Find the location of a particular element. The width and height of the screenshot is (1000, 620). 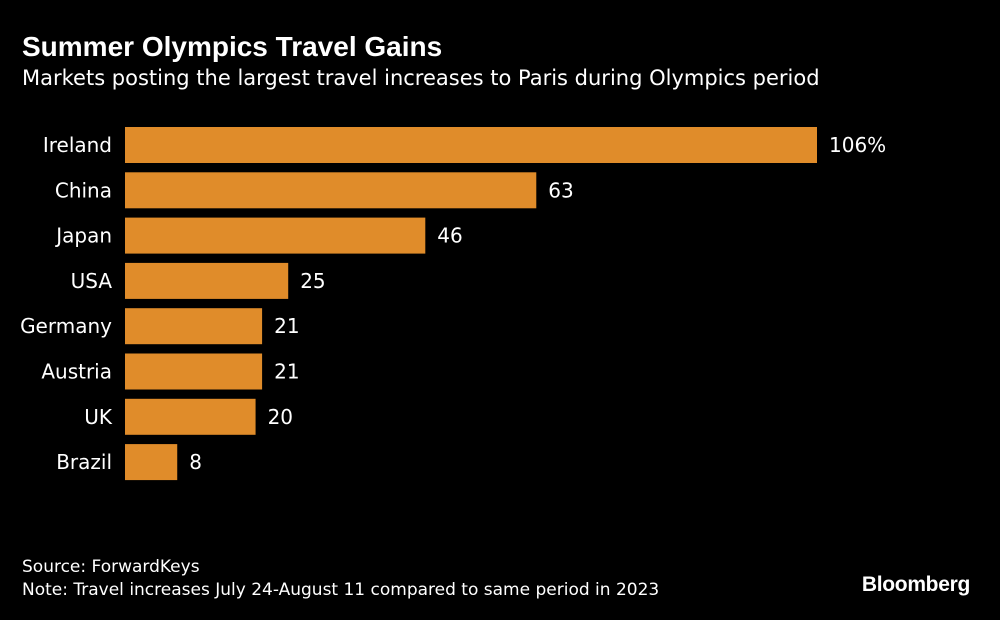

value-label-austria: 21 is located at coordinates (286, 372).